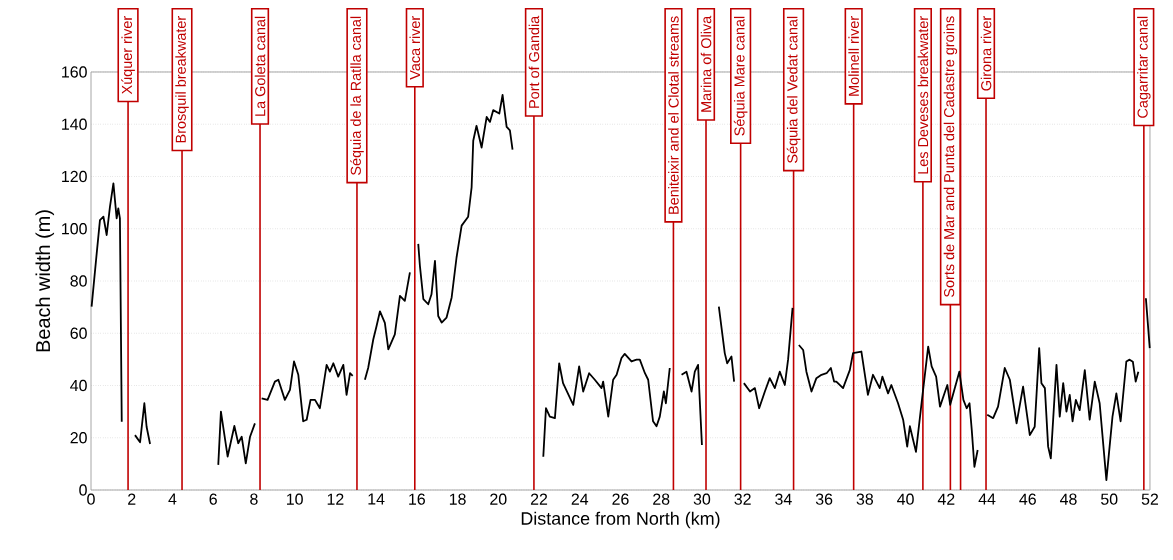  Describe the element at coordinates (793, 89) in the screenshot. I see `ref-line-label: Séquia del Vedat canal` at that location.